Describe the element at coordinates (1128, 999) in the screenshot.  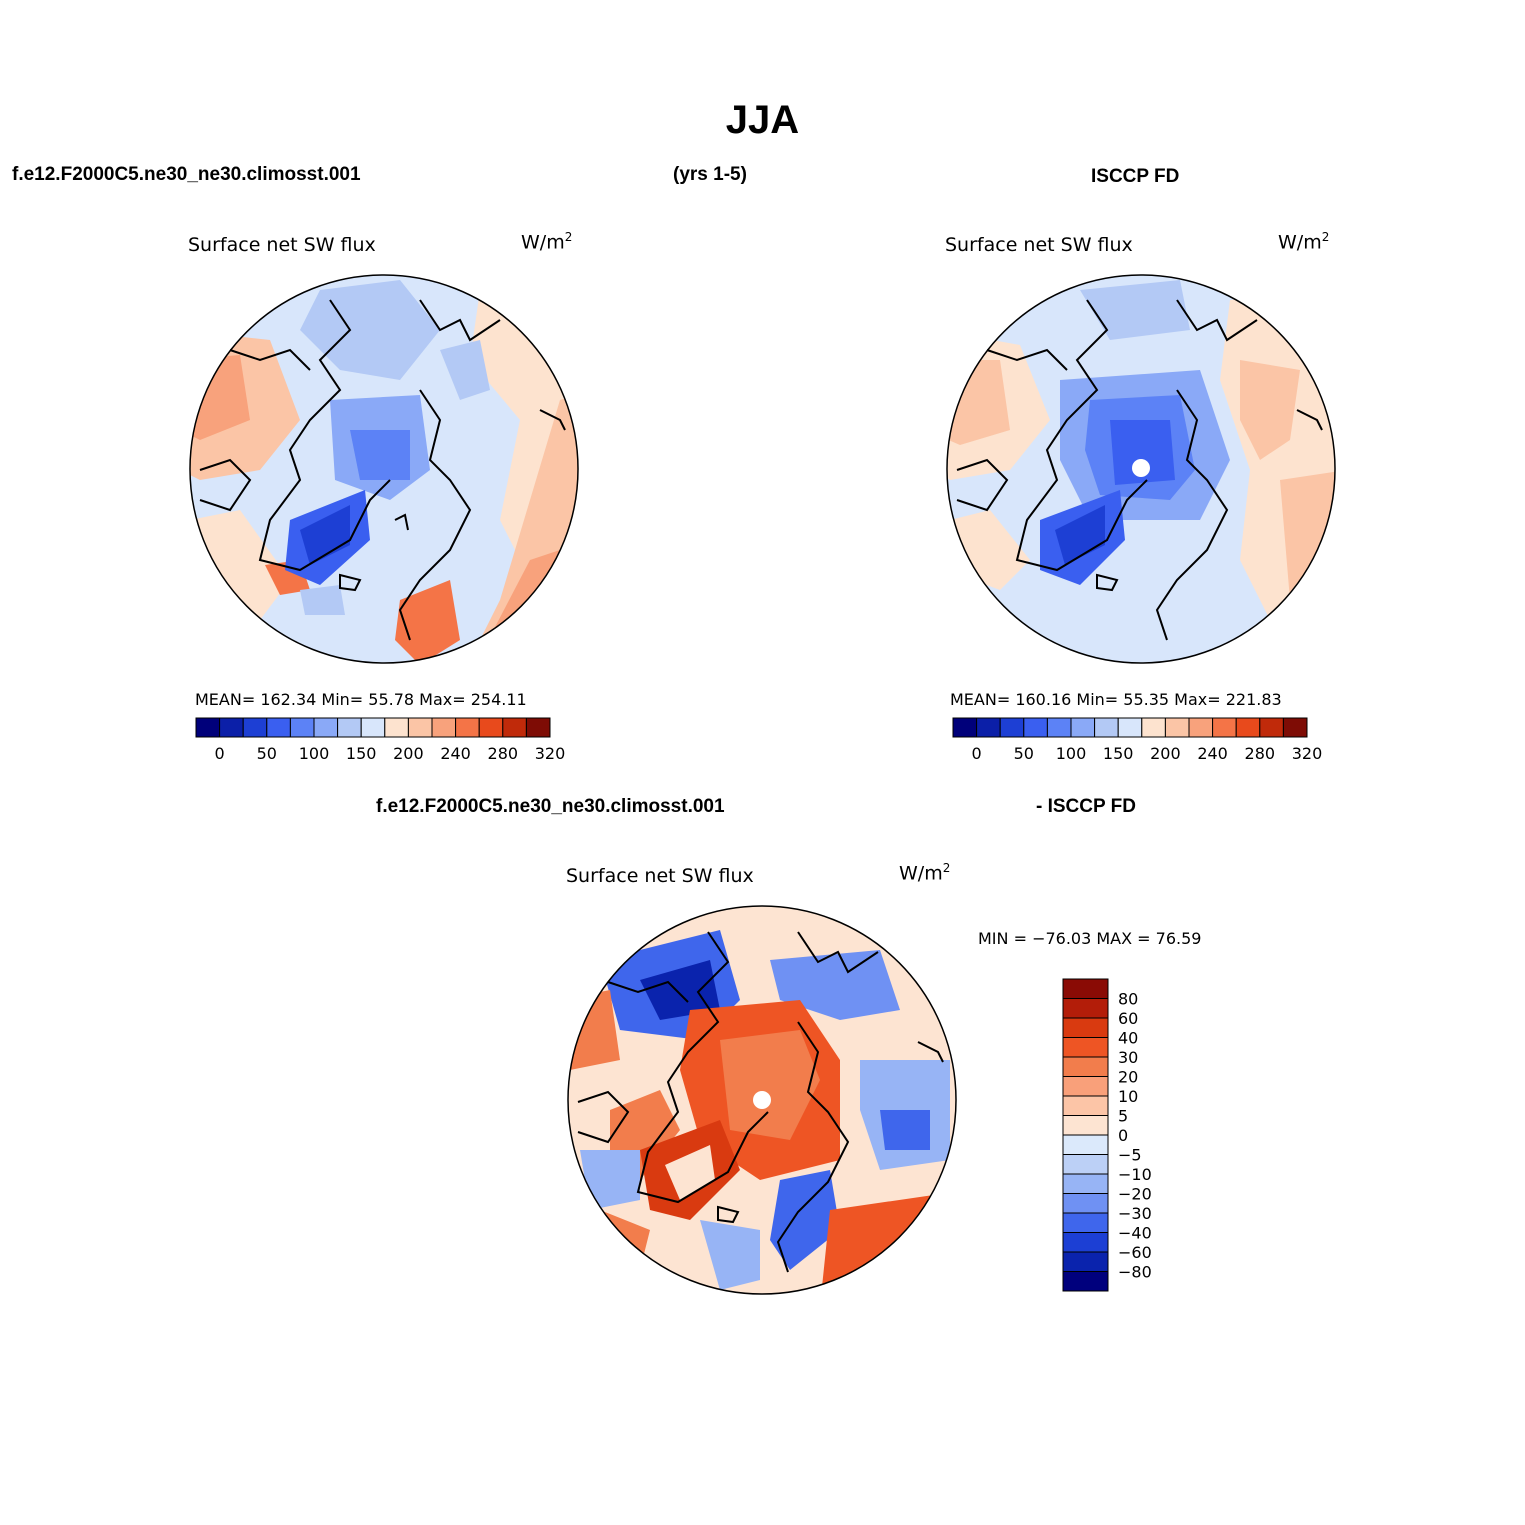
I see `colorbar-tick-label: 80` at that location.